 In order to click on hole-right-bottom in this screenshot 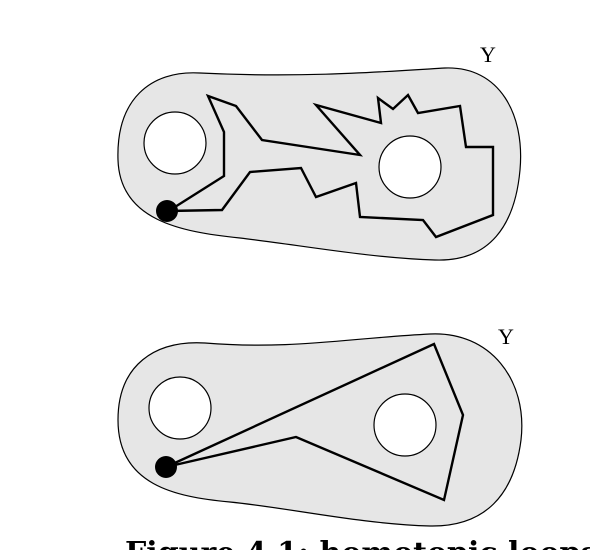, I will do `click(405, 425)`.